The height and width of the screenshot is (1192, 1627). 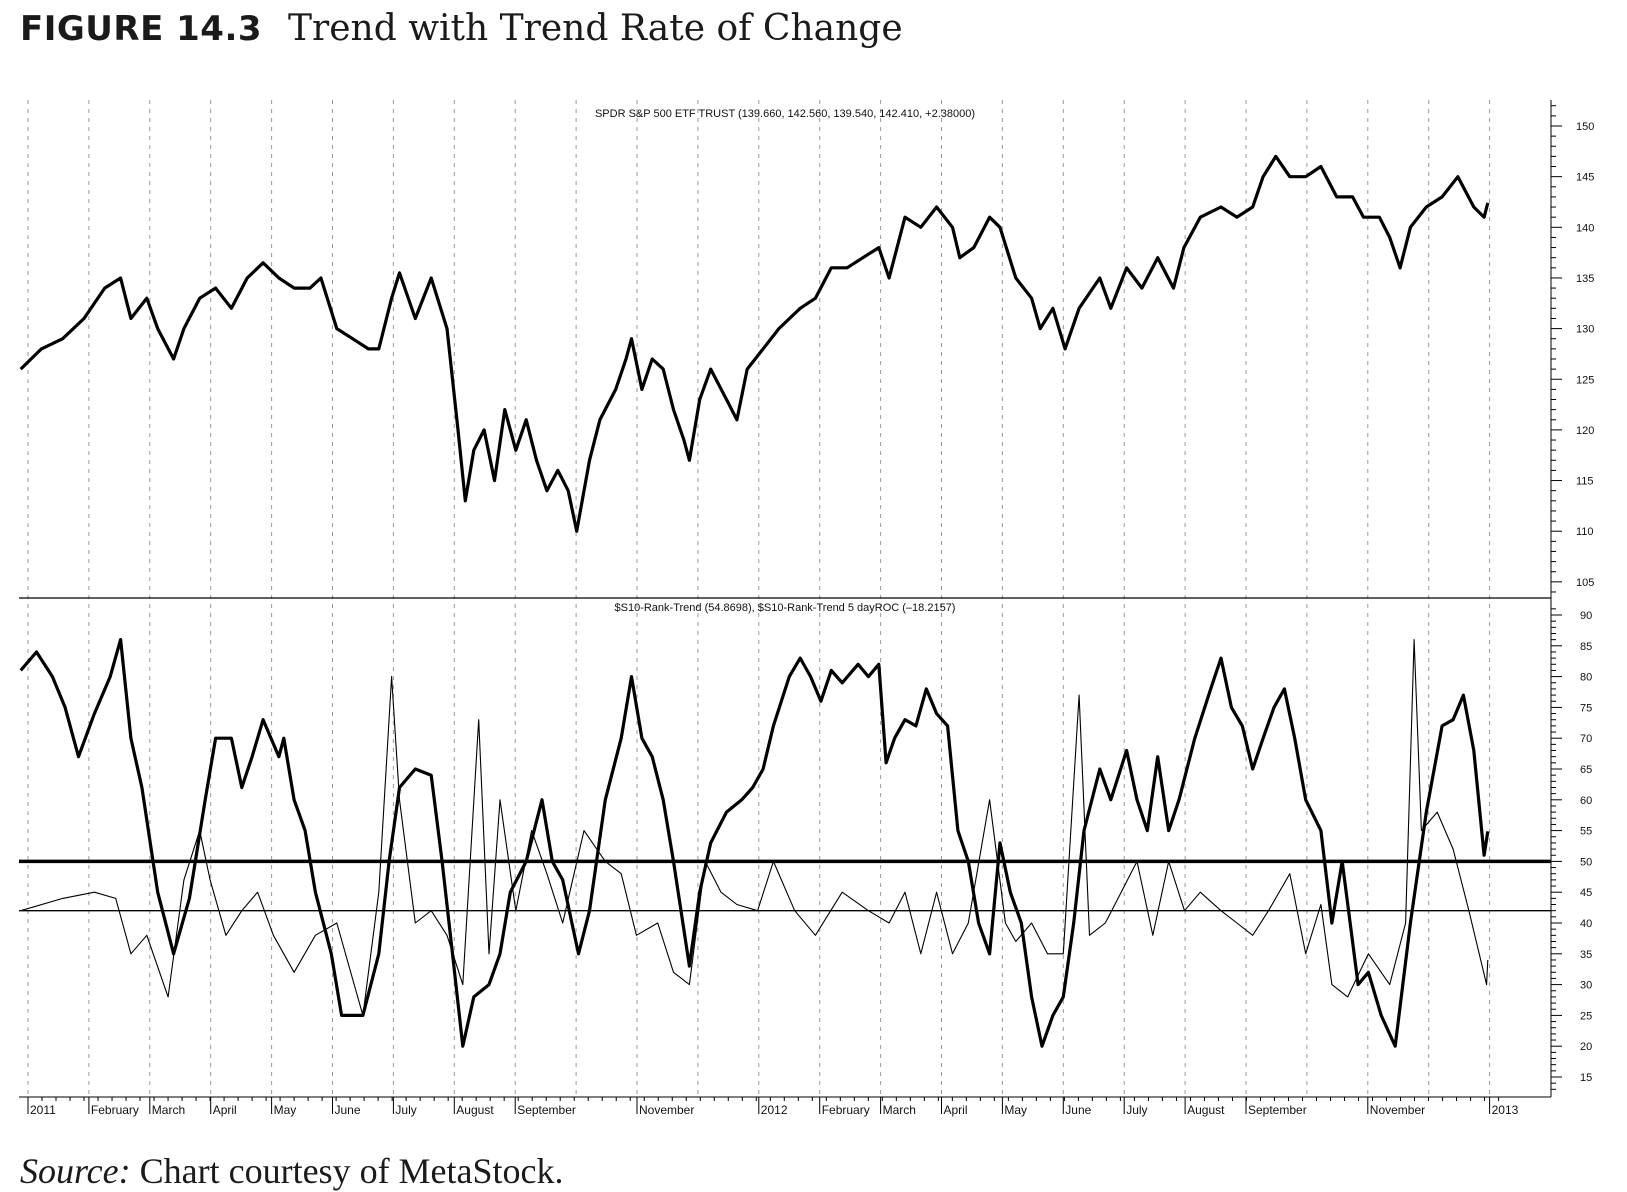 What do you see at coordinates (1586, 1078) in the screenshot?
I see `y-tick-label-lower: 15` at bounding box center [1586, 1078].